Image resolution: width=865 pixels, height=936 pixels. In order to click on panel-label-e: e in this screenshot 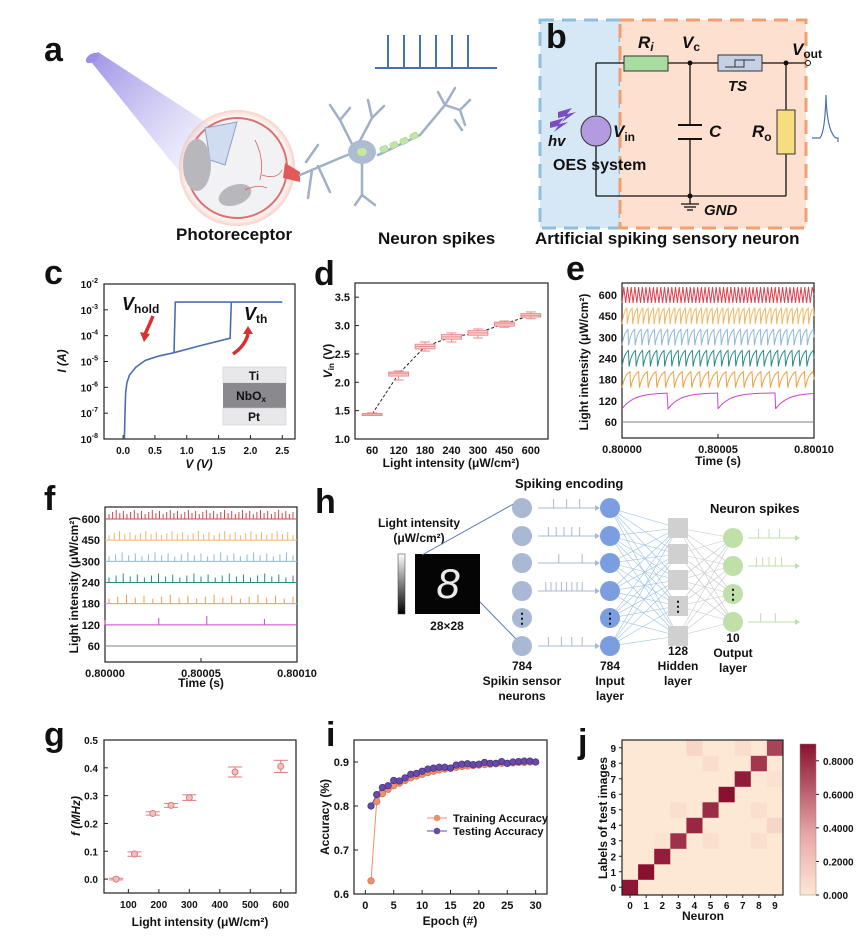, I will do `click(575, 269)`.